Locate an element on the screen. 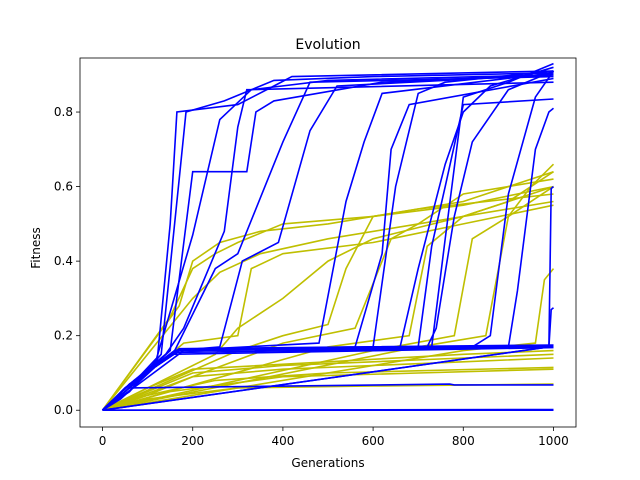 Image resolution: width=640 pixels, height=480 pixels. x-tick-label-1: 200 is located at coordinates (192, 441).